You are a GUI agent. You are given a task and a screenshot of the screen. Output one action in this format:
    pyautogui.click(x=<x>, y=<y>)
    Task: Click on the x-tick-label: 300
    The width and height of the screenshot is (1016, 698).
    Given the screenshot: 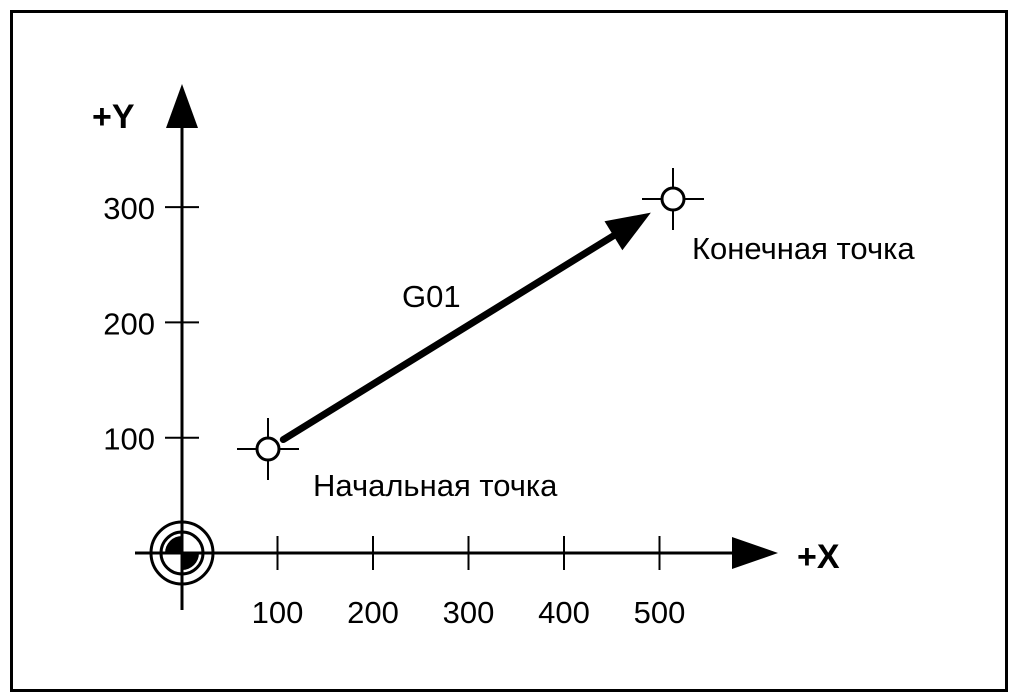 What is the action you would take?
    pyautogui.click(x=469, y=612)
    